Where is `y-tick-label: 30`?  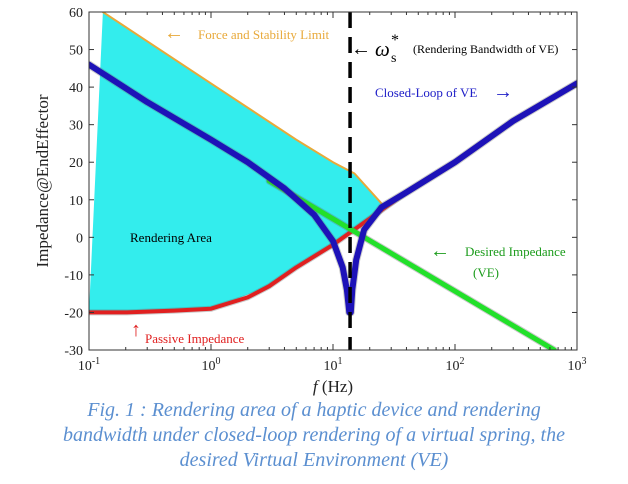 y-tick-label: 30 is located at coordinates (76, 126).